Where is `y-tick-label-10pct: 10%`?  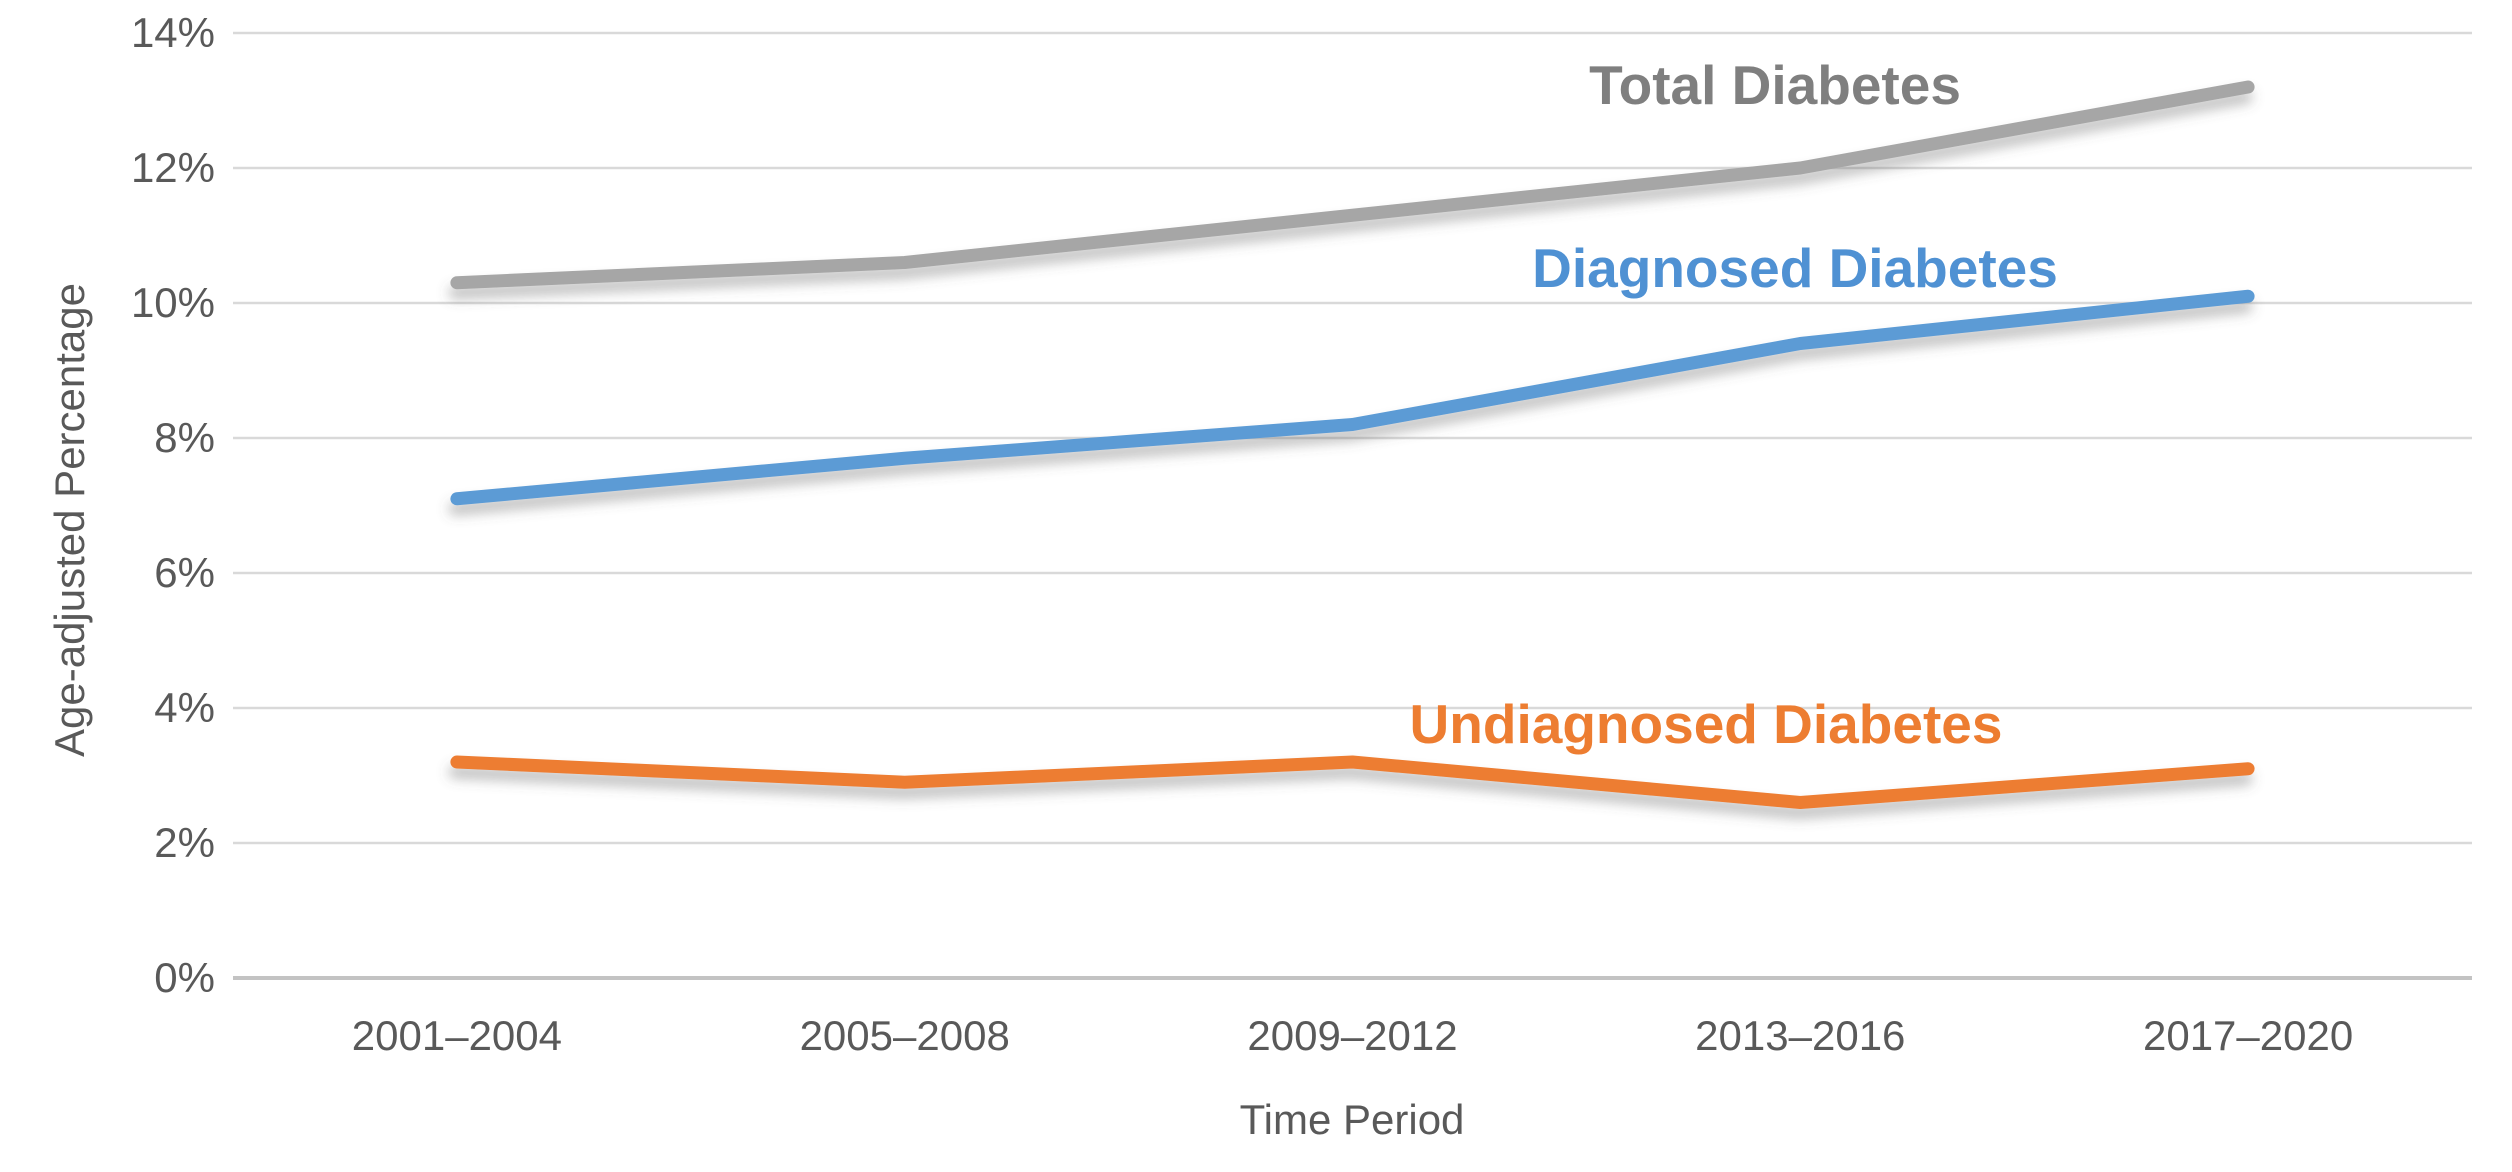 y-tick-label-10pct: 10% is located at coordinates (172, 302).